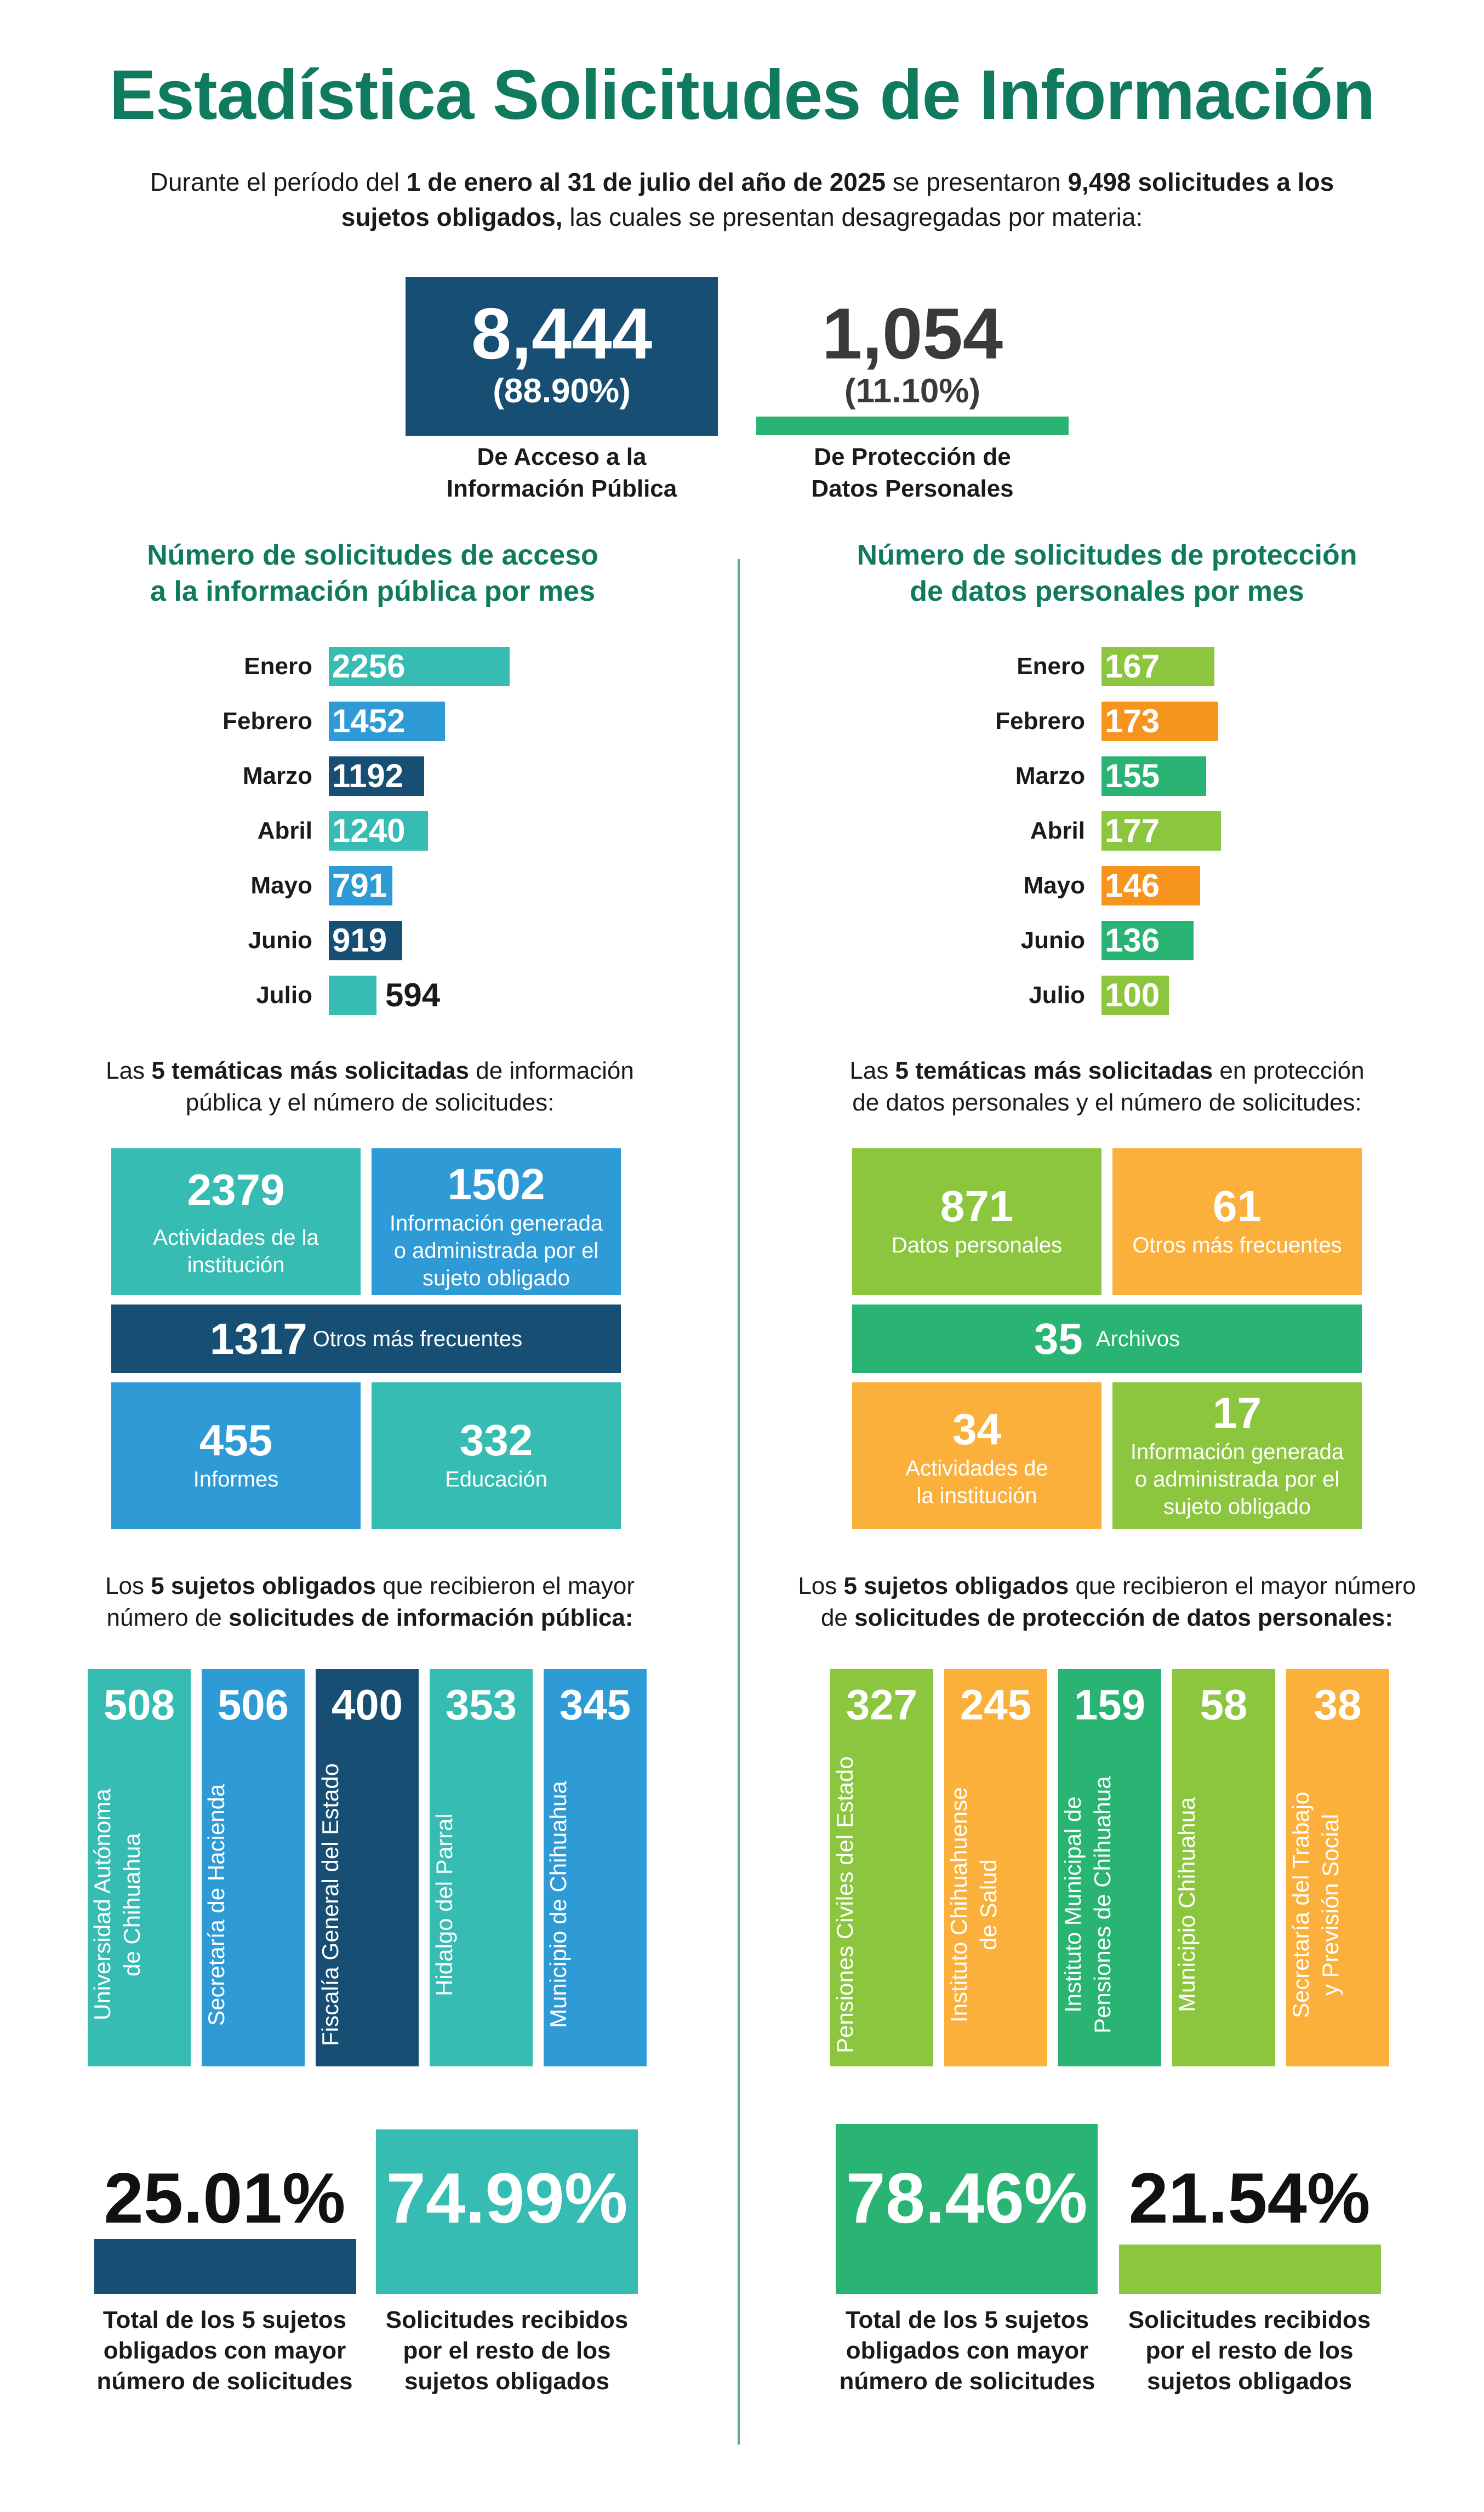 Image resolution: width=1484 pixels, height=2512 pixels. What do you see at coordinates (558, 1905) in the screenshot?
I see `sujeto-name-line: Municipio de Chihuahua` at bounding box center [558, 1905].